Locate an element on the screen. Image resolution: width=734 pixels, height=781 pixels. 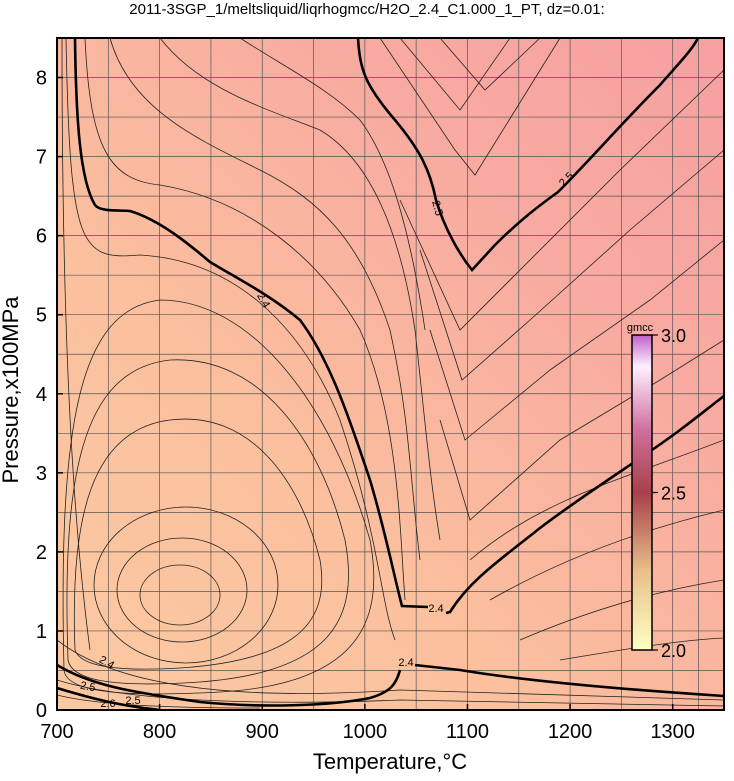
colorbar-label: gmcc is located at coordinates (640, 328).